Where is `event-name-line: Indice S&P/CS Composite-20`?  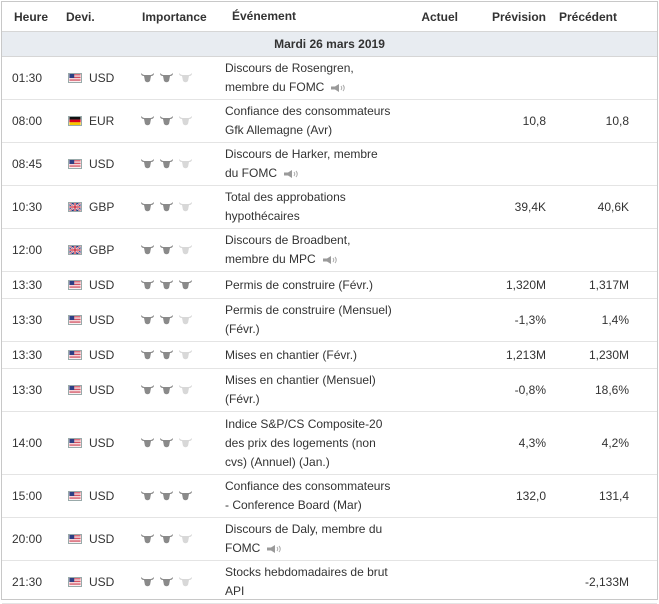 event-name-line: Indice S&P/CS Composite-20 is located at coordinates (314, 424).